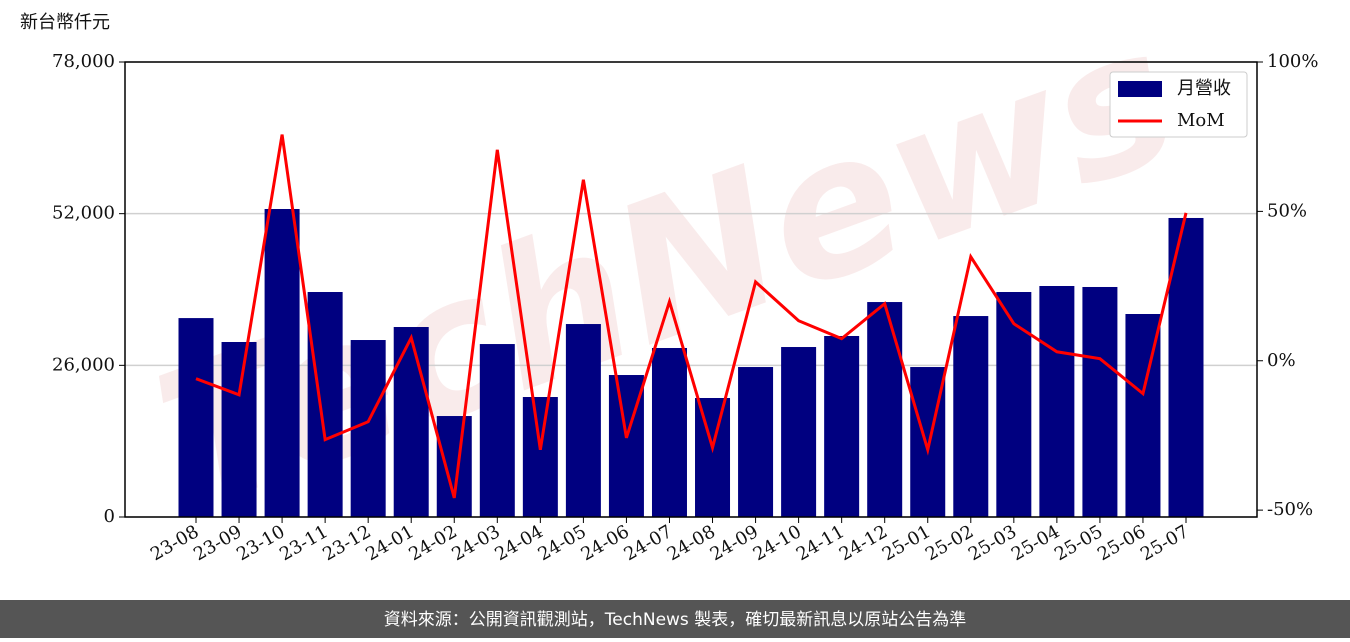 This screenshot has height=642, width=1350. What do you see at coordinates (691, 543) in the screenshot?
I see `x-tick-label: 24-08` at bounding box center [691, 543].